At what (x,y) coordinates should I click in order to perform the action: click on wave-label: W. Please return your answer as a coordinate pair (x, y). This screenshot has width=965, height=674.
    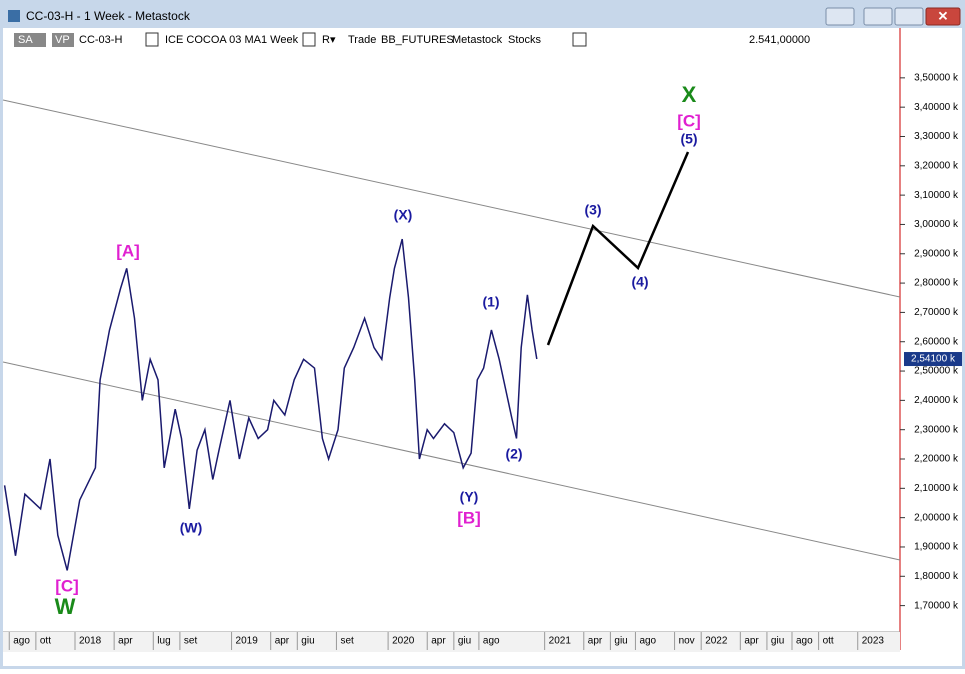
    Looking at the image, I should click on (65, 606).